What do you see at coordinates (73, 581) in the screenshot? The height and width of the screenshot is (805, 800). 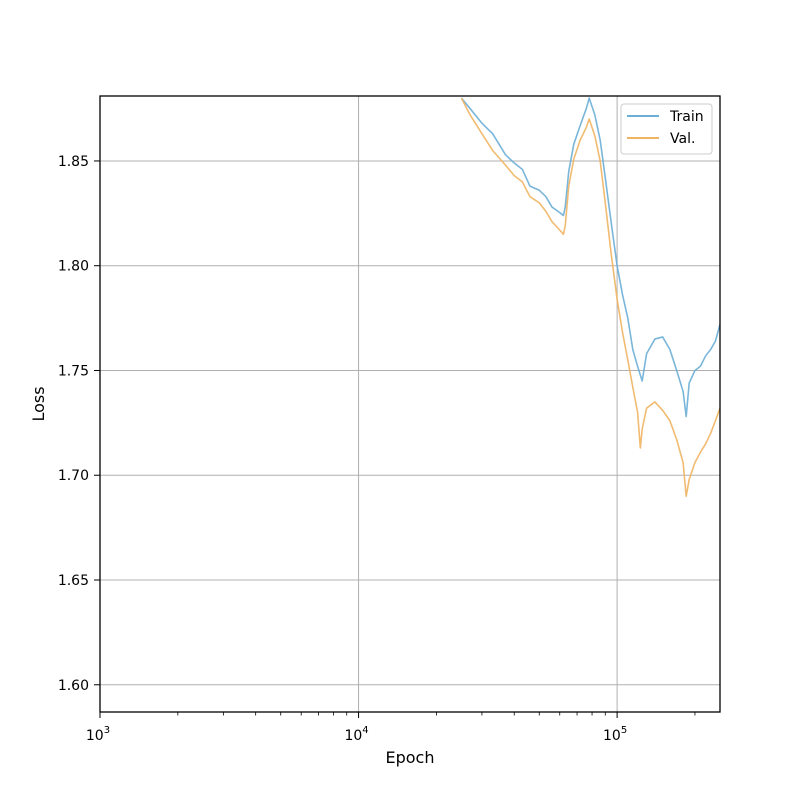 I see `y-tick-label: 1.65` at bounding box center [73, 581].